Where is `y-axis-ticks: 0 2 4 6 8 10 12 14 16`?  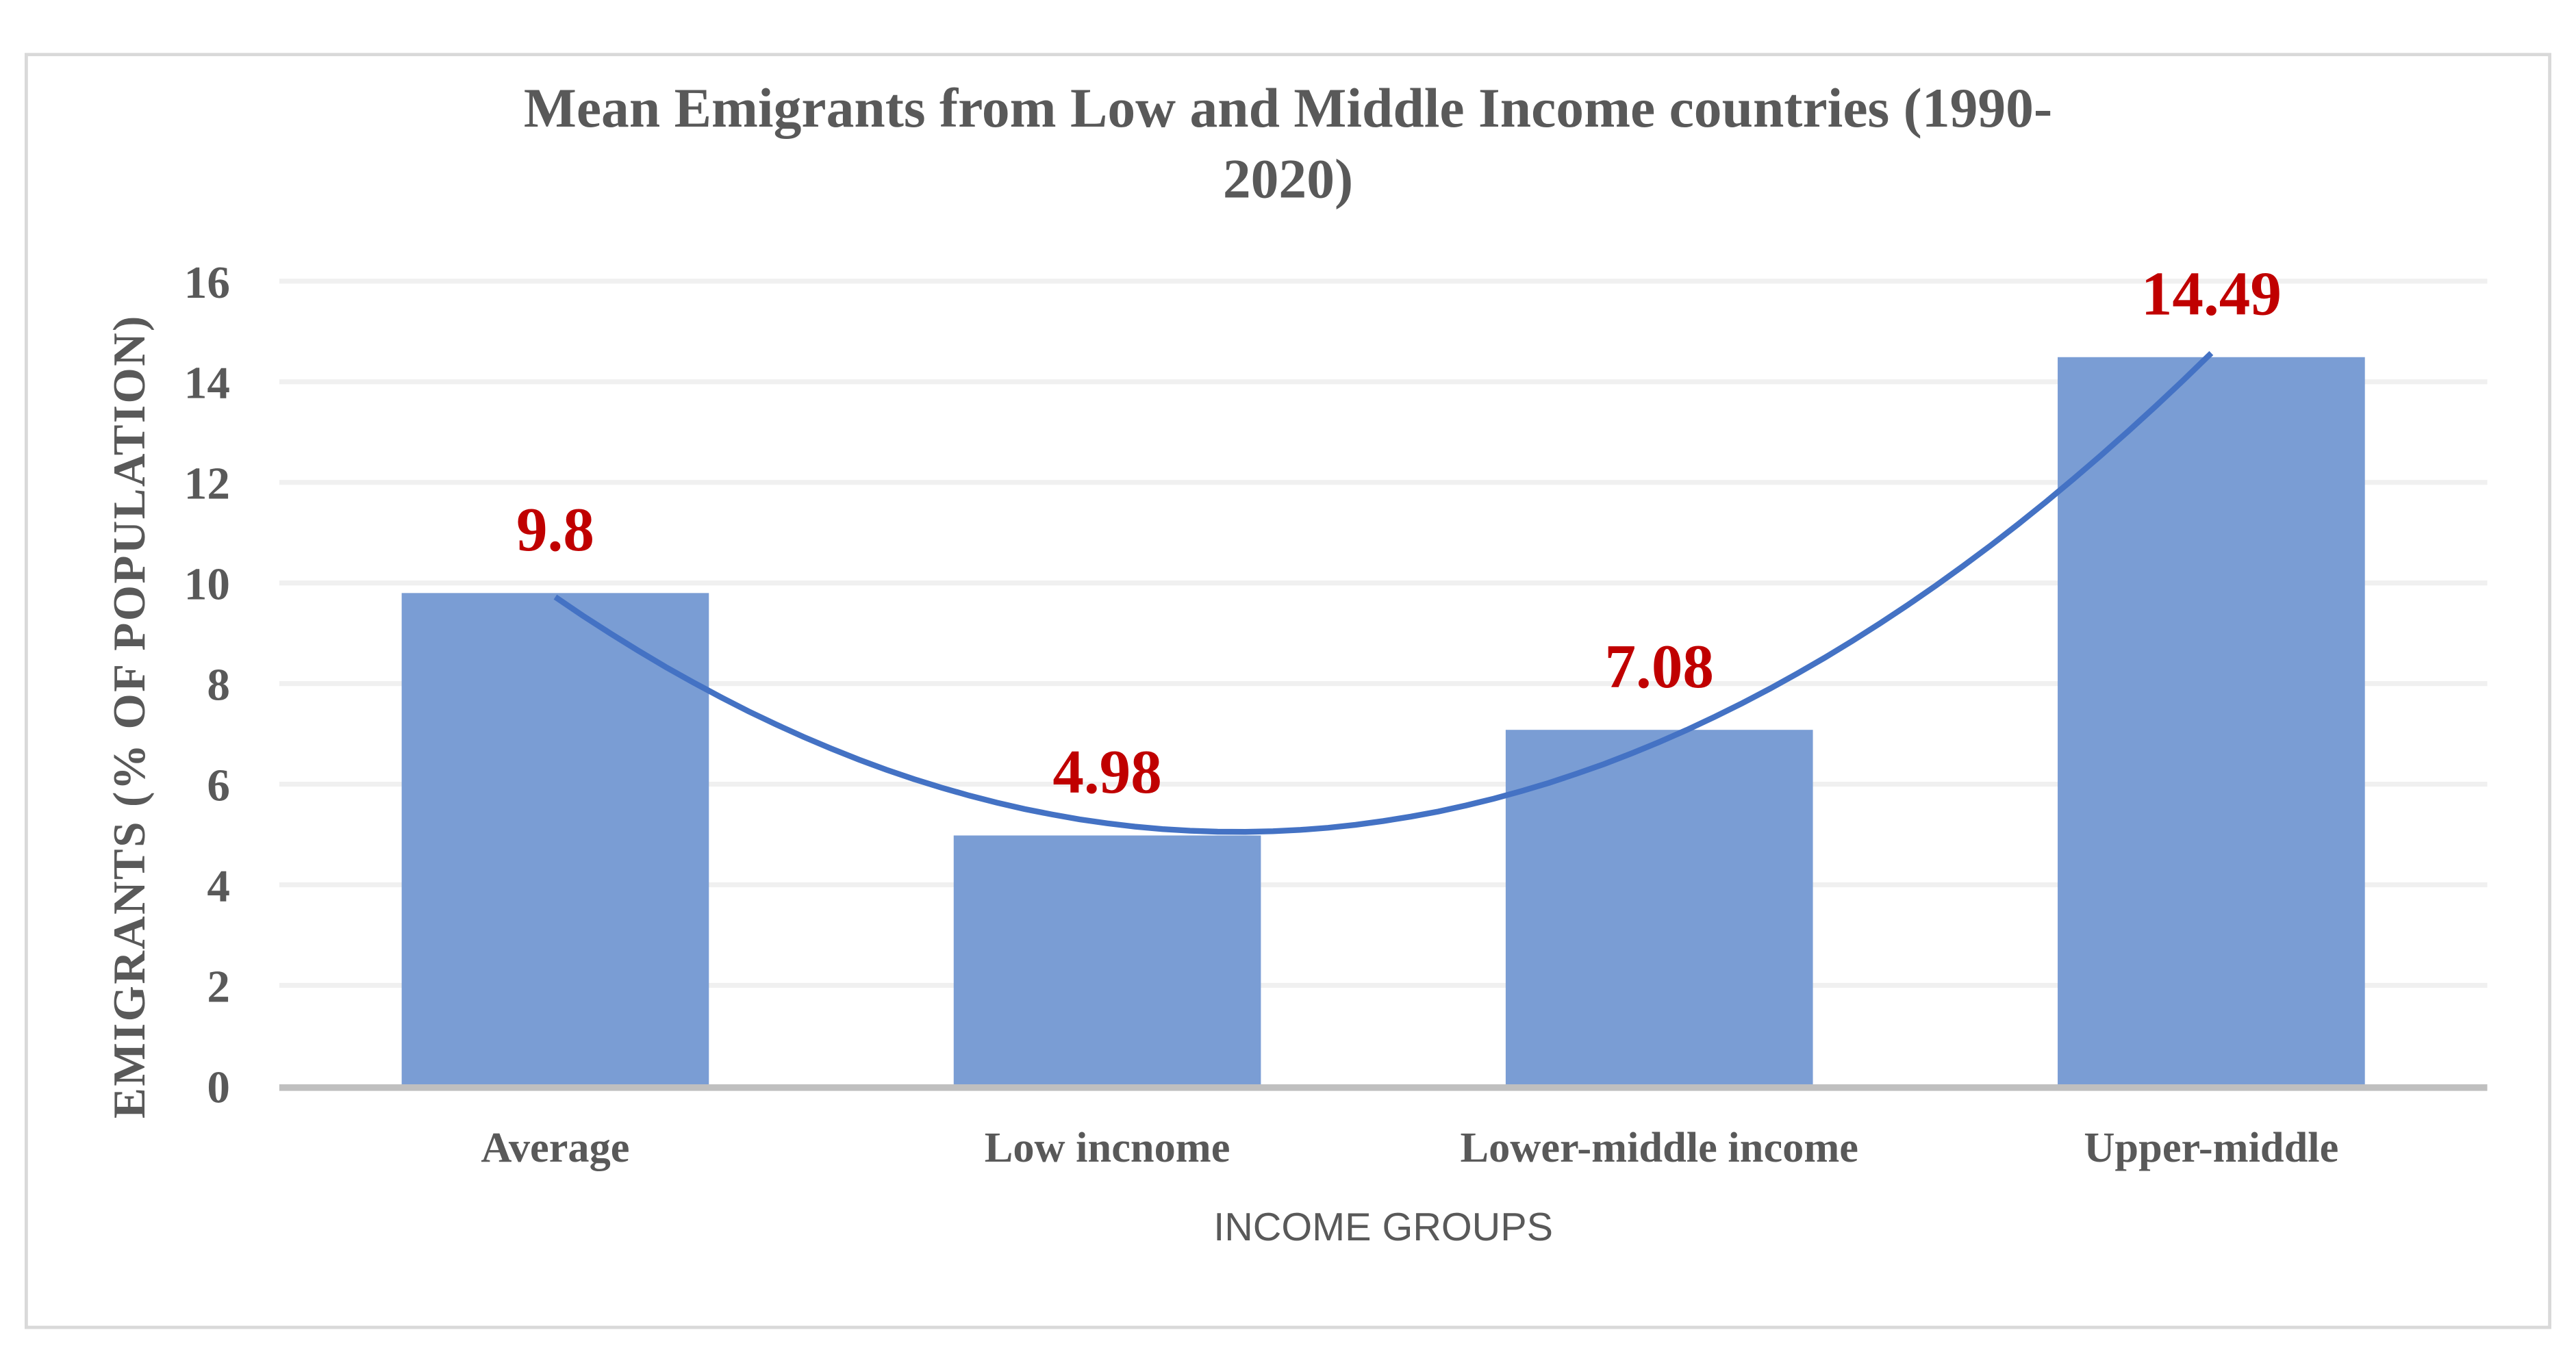 y-axis-ticks: 0 2 4 6 8 10 12 14 16 is located at coordinates (207, 685).